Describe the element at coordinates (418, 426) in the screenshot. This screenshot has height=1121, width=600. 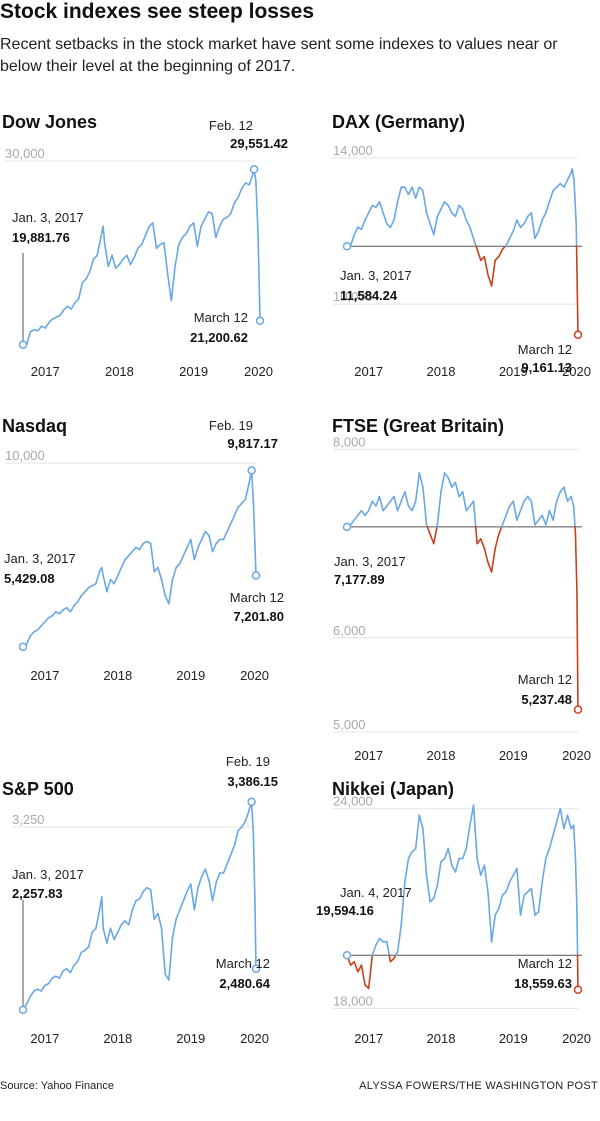
I see `chart-title: FTSE (Great Britain)` at that location.